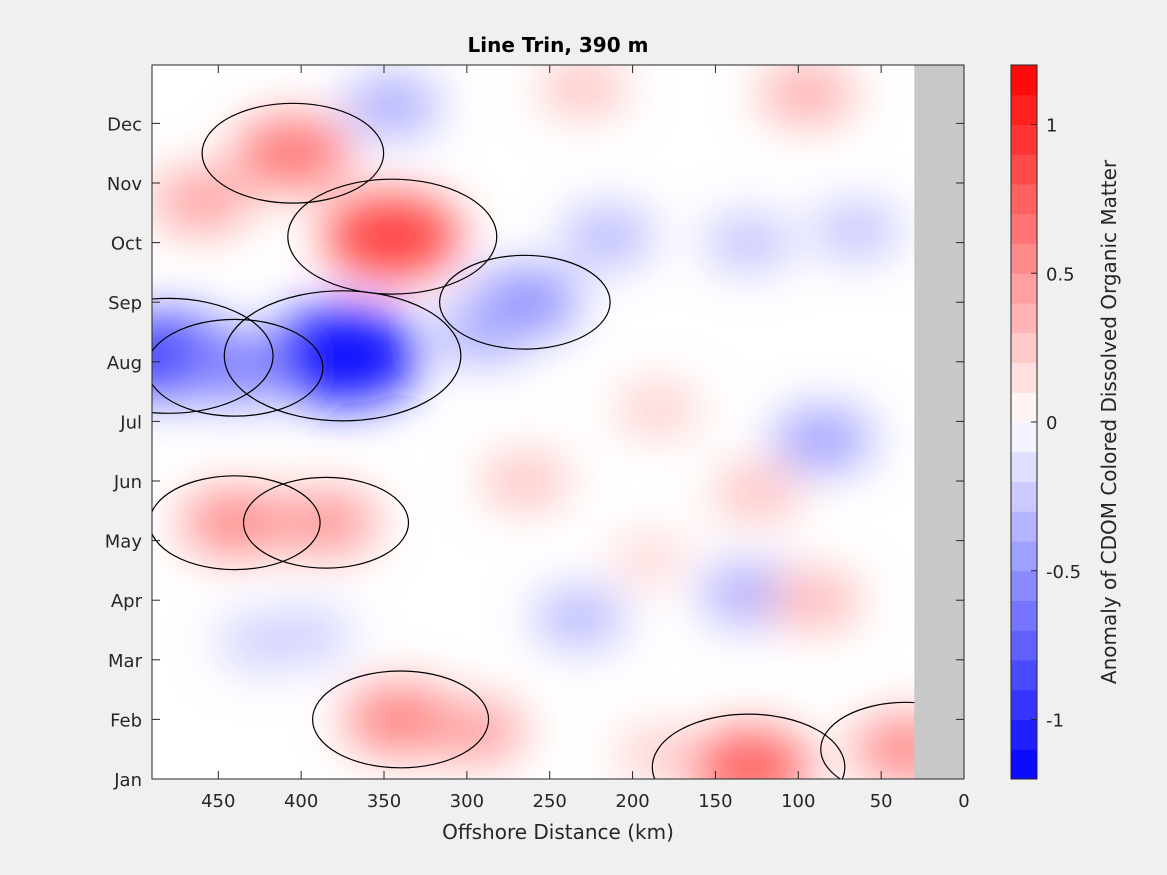  What do you see at coordinates (558, 832) in the screenshot?
I see `x-axis-label: Offshore Distance (km)` at bounding box center [558, 832].